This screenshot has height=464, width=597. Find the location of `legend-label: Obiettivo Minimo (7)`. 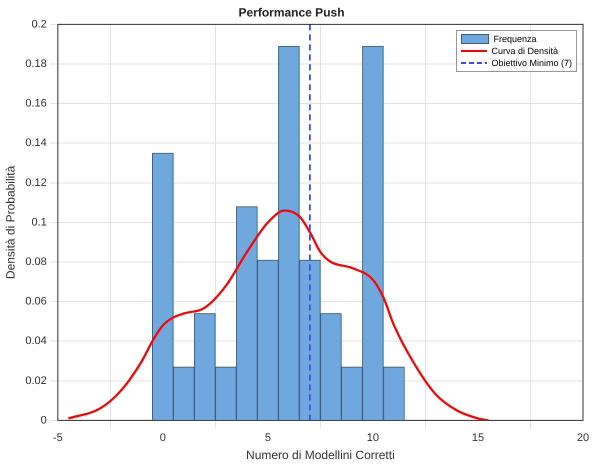

legend-label: Obiettivo Minimo (7) is located at coordinates (531, 63).